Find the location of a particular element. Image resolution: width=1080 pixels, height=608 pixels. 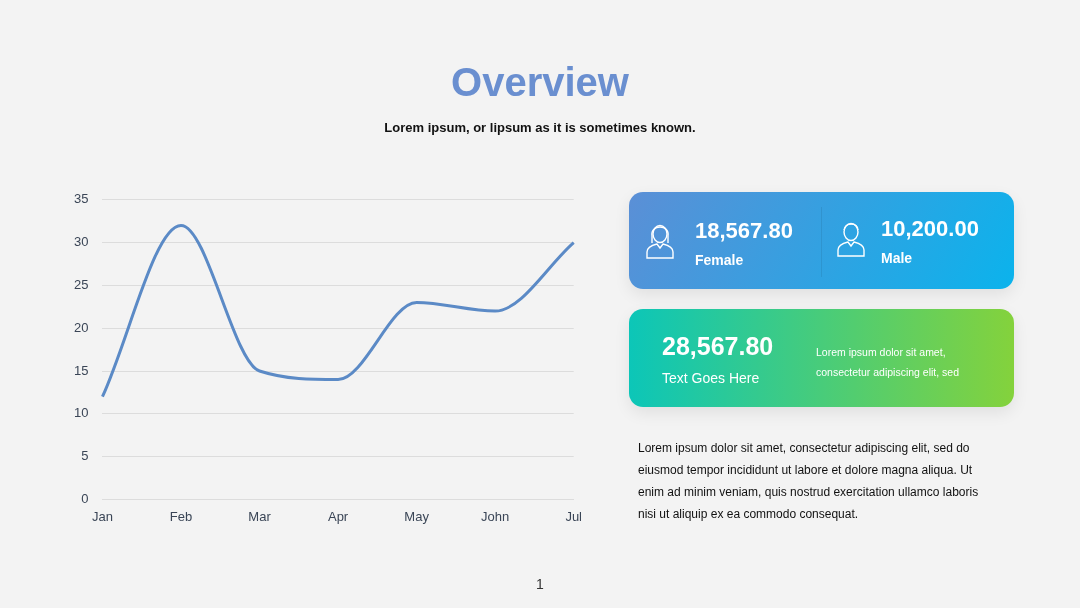

text: Male is located at coordinates (897, 258).